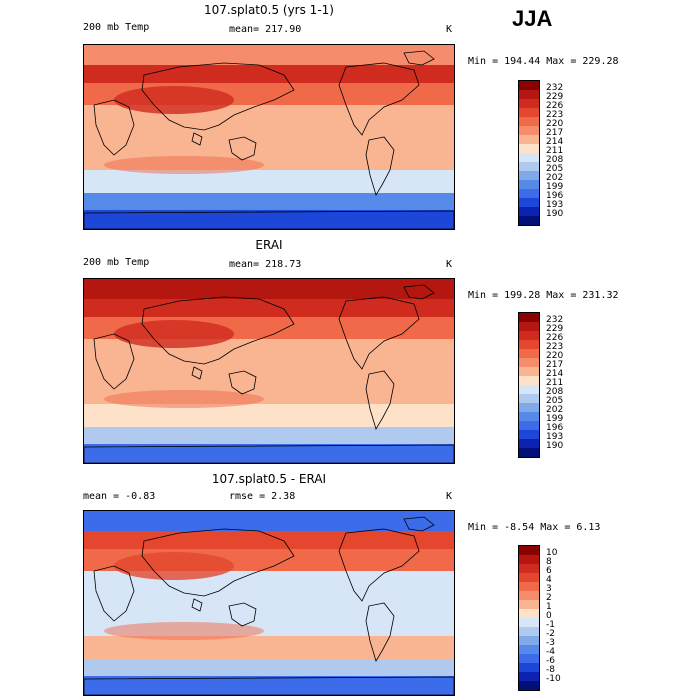 This screenshot has height=700, width=700. I want to click on panel-3-map, so click(269, 603).